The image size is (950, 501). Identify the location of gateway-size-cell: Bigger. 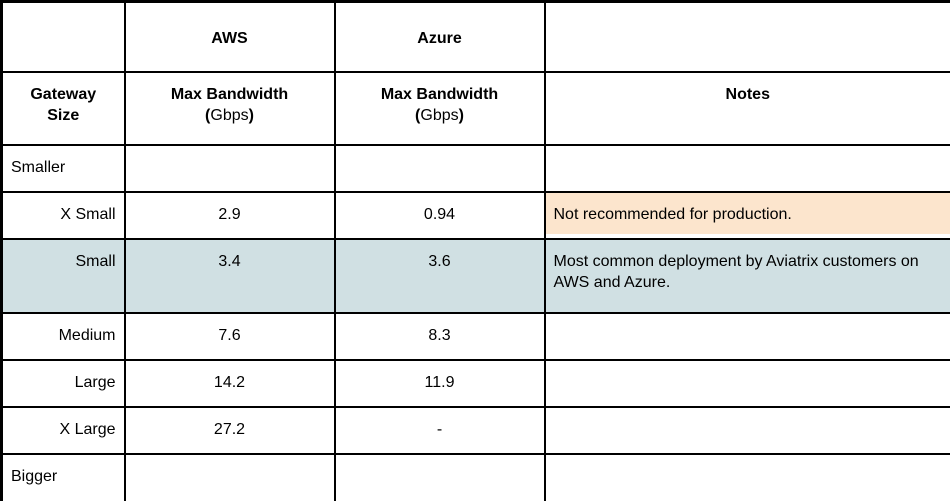
(63, 476).